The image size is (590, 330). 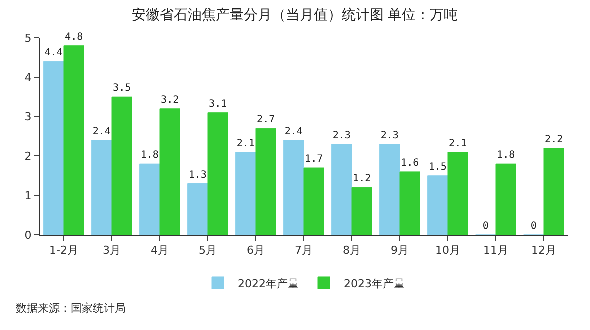 What do you see at coordinates (304, 251) in the screenshot?
I see `x-tick-label: 7月` at bounding box center [304, 251].